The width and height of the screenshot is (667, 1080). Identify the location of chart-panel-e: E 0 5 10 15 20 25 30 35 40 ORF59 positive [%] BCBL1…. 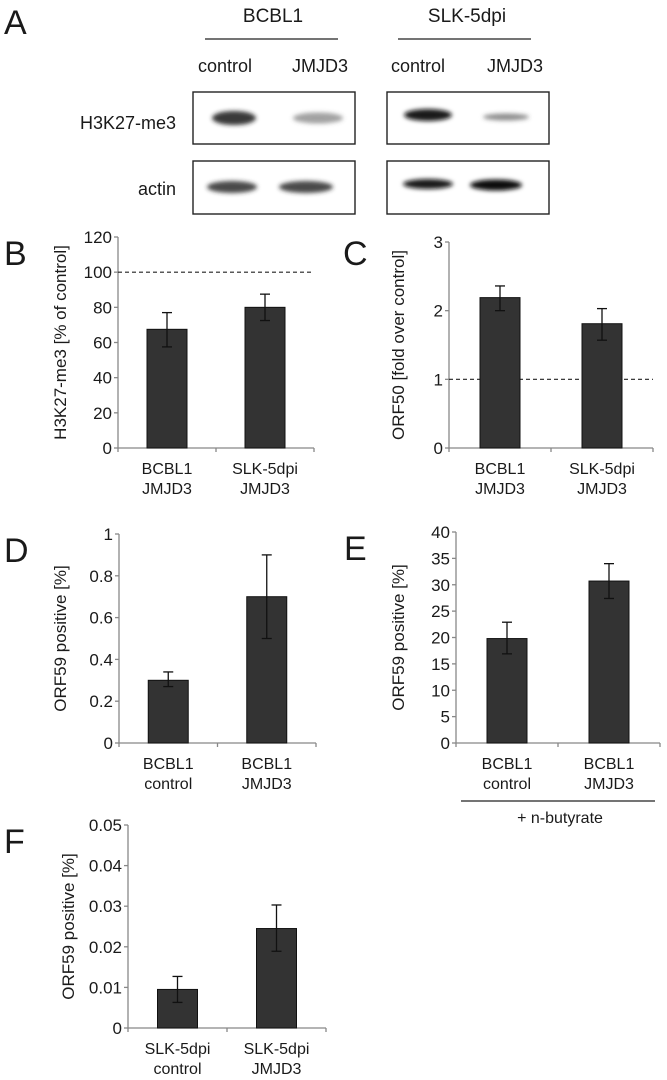
(502, 675).